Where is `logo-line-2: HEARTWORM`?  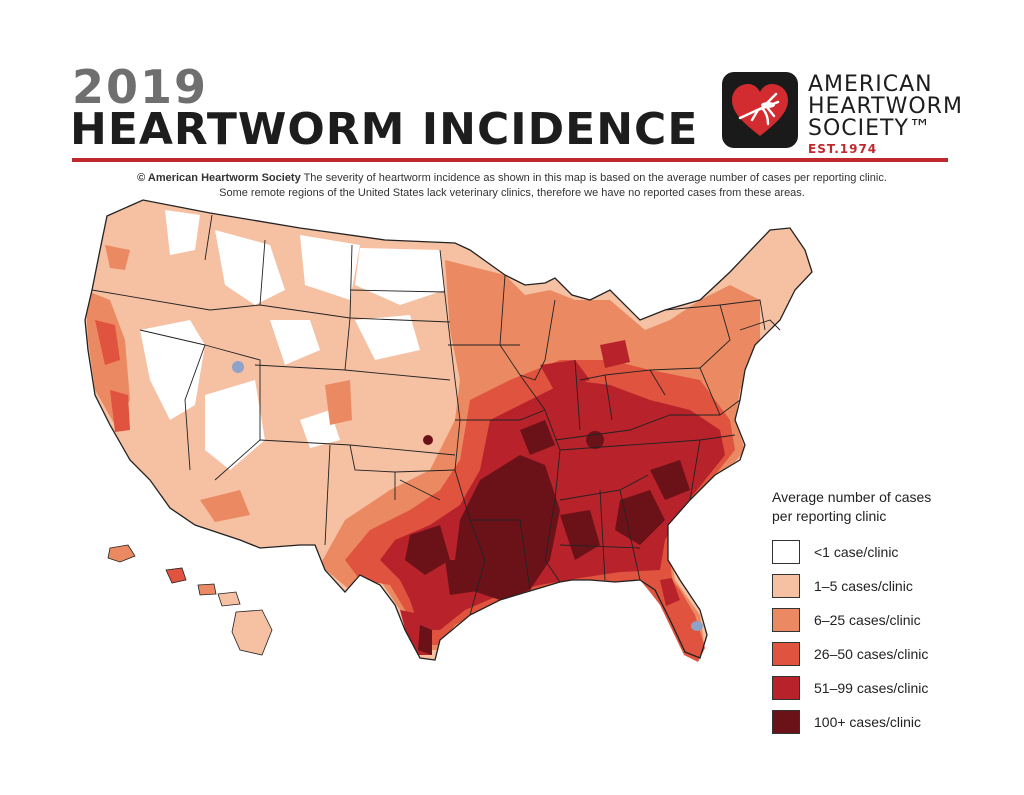
logo-line-2: HEARTWORM is located at coordinates (885, 106).